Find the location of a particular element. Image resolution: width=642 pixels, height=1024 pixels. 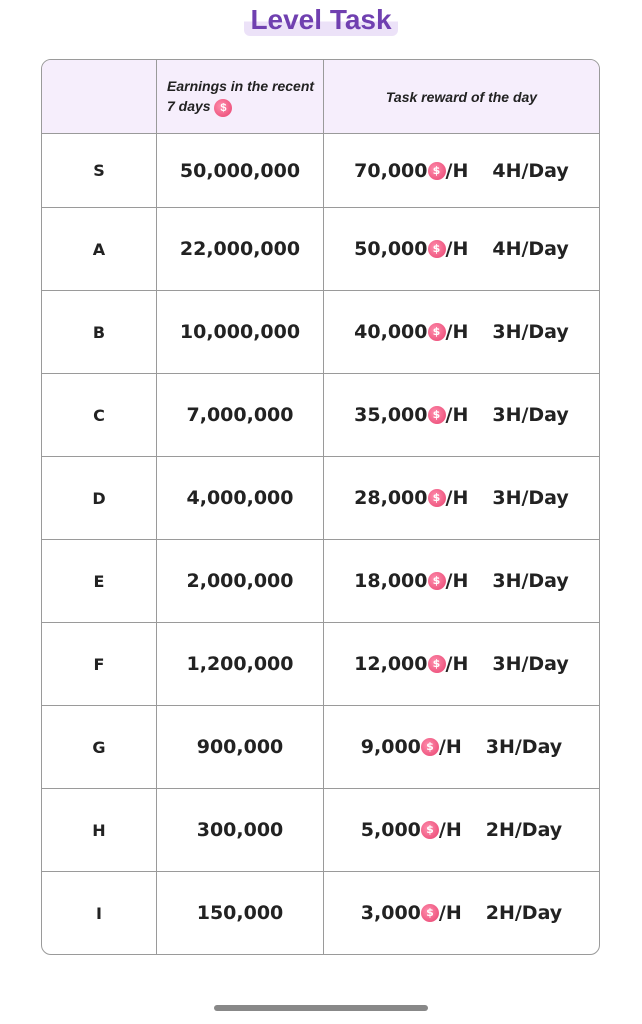

page-title: Level Task is located at coordinates (321, 20).